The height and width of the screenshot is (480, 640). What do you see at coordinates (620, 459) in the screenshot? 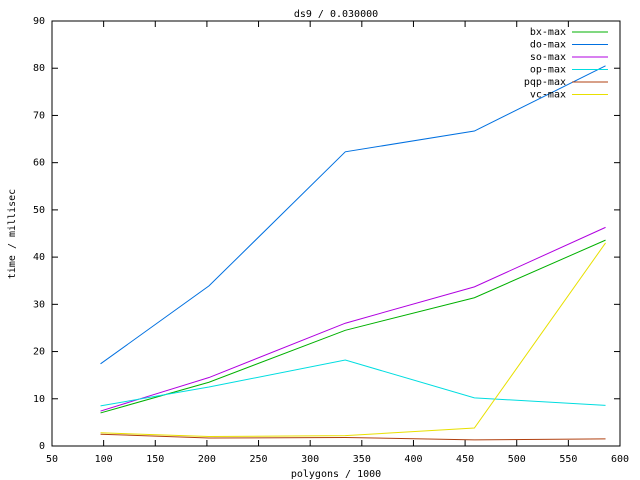
I see `x-tick-label: 600` at bounding box center [620, 459].